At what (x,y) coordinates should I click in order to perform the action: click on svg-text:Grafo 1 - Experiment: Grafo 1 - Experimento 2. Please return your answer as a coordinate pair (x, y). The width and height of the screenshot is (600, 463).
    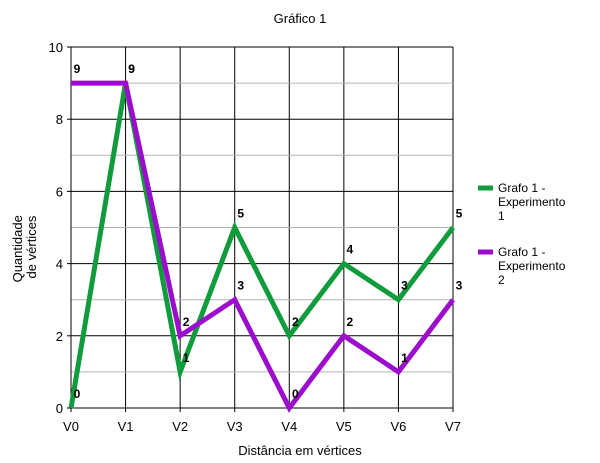
    Looking at the image, I should click on (533, 266).